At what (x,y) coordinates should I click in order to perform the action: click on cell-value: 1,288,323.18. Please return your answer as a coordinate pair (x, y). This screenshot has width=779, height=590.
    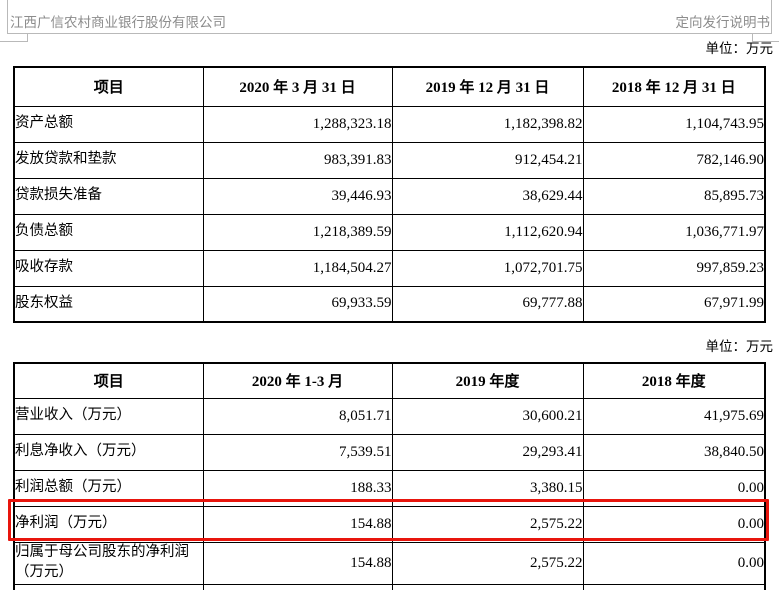
    Looking at the image, I should click on (297, 124).